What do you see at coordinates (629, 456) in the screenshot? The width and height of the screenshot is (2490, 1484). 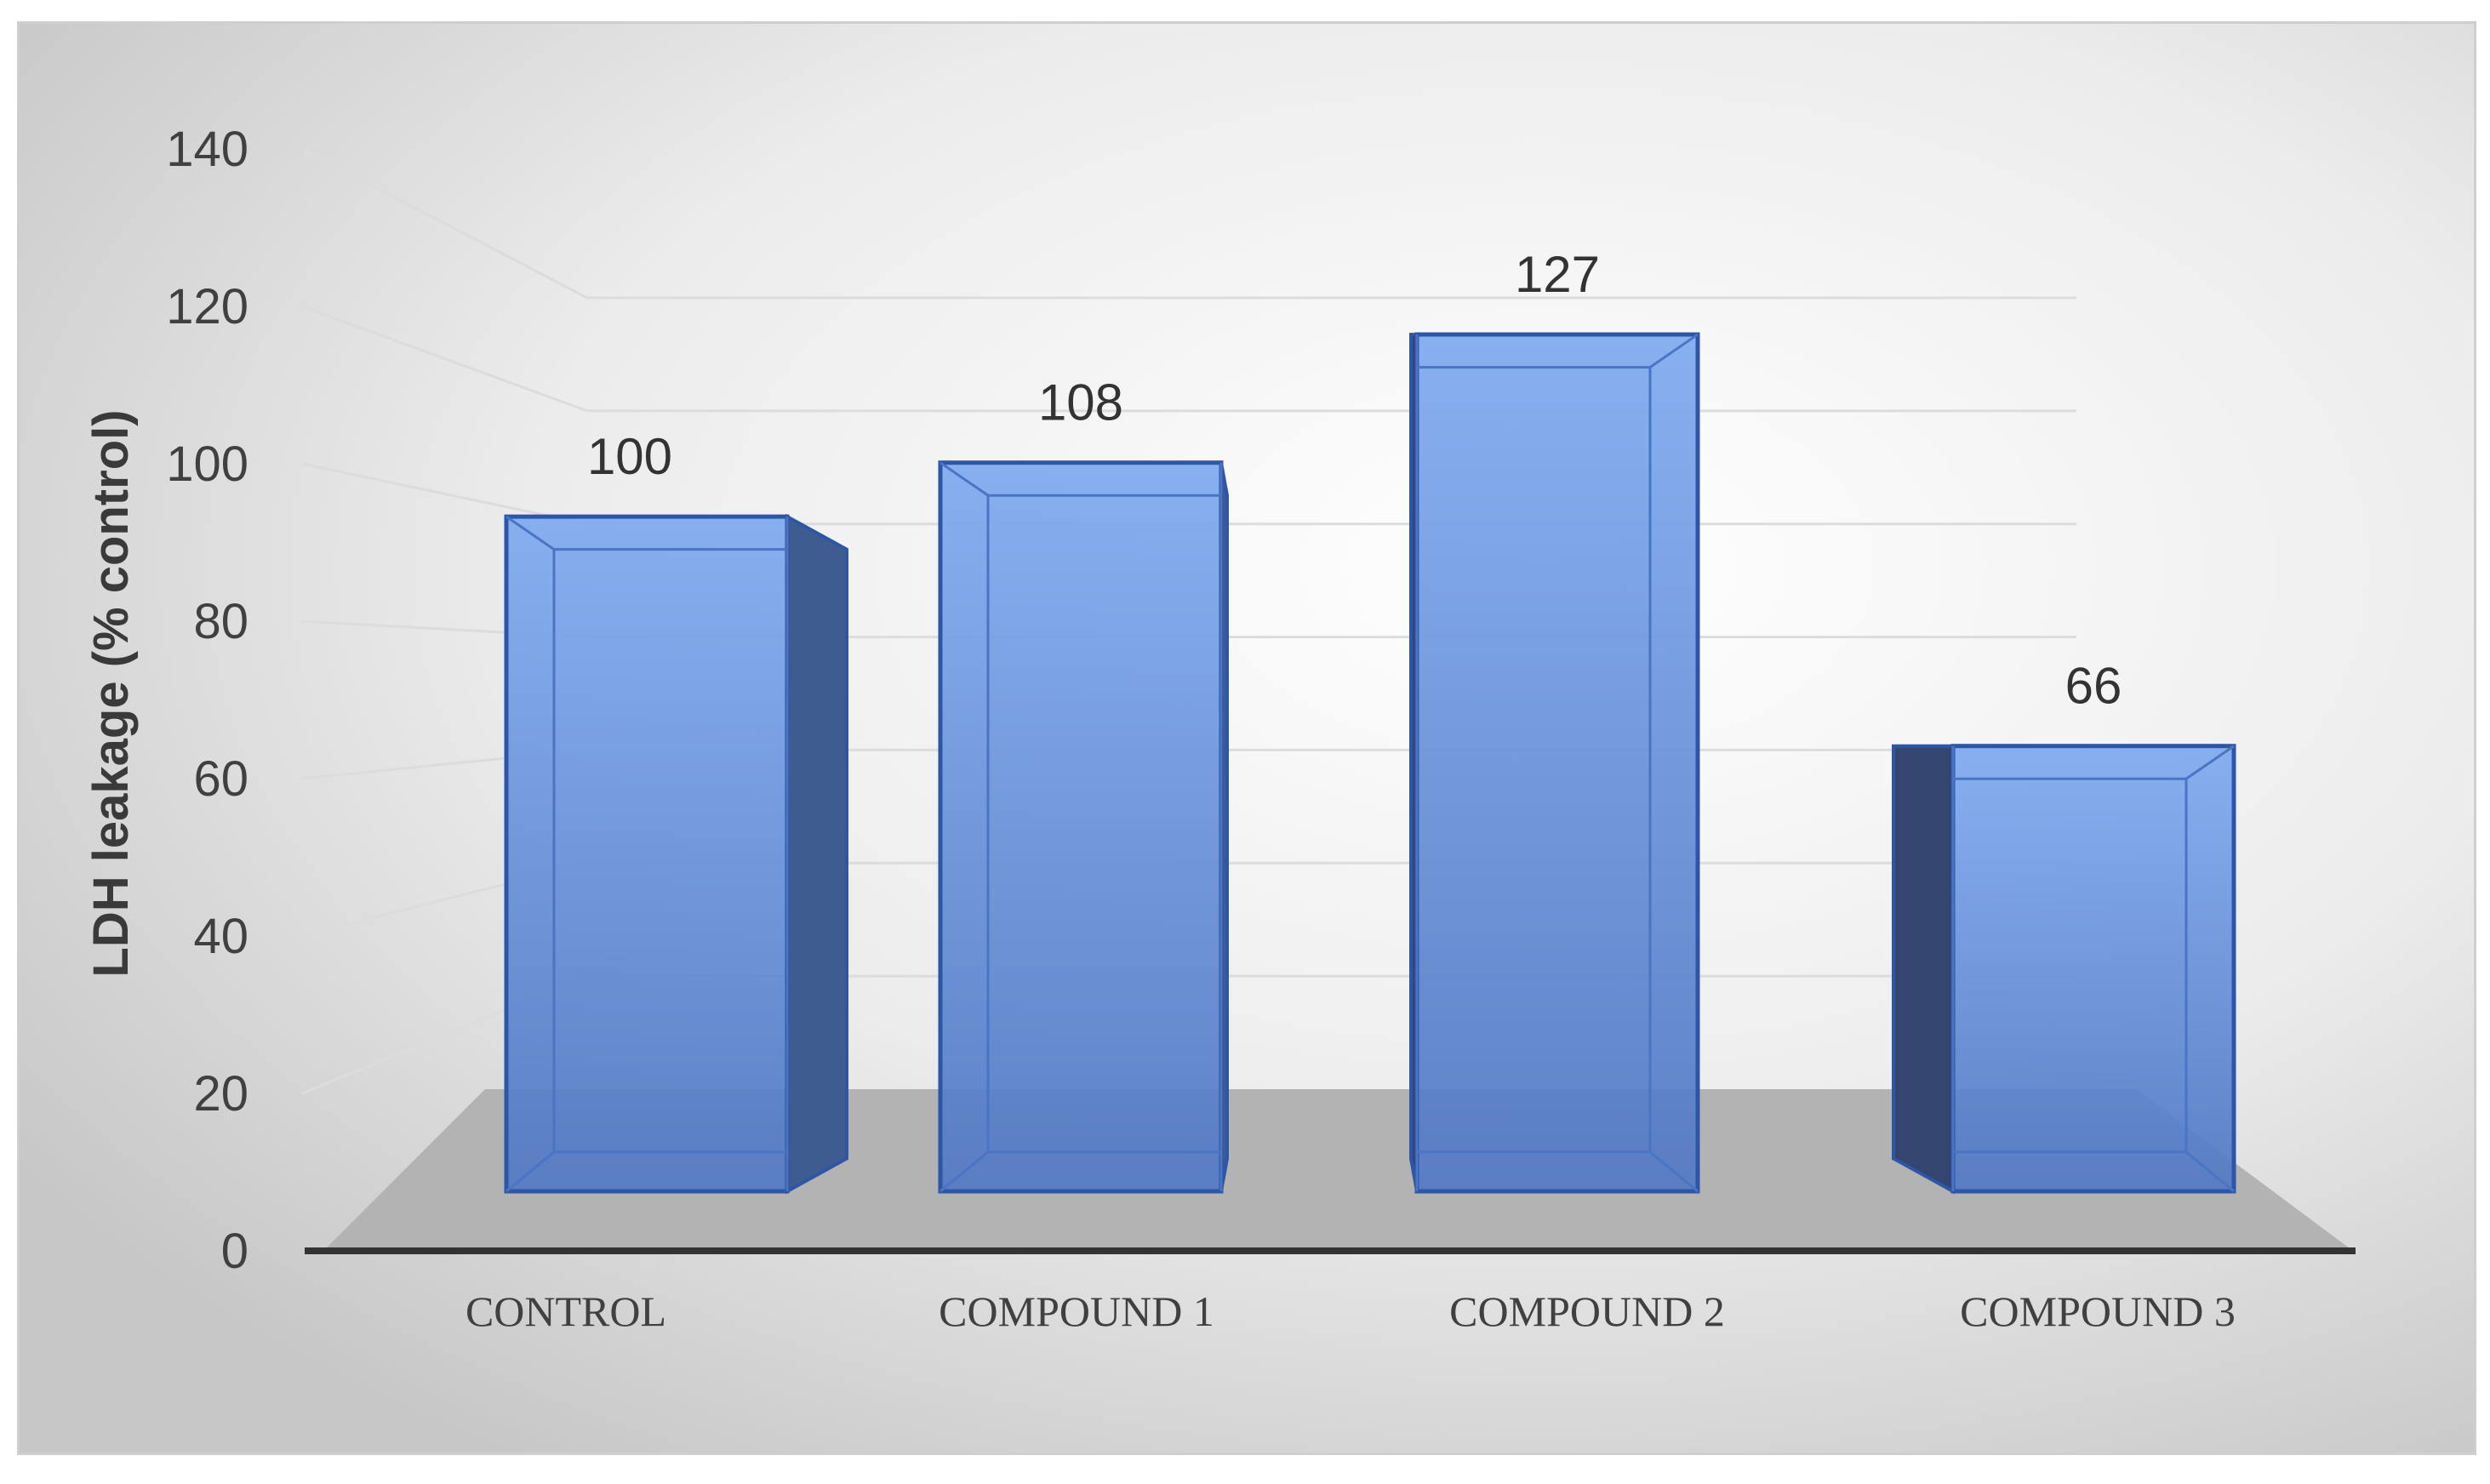 I see `data-label: 100` at bounding box center [629, 456].